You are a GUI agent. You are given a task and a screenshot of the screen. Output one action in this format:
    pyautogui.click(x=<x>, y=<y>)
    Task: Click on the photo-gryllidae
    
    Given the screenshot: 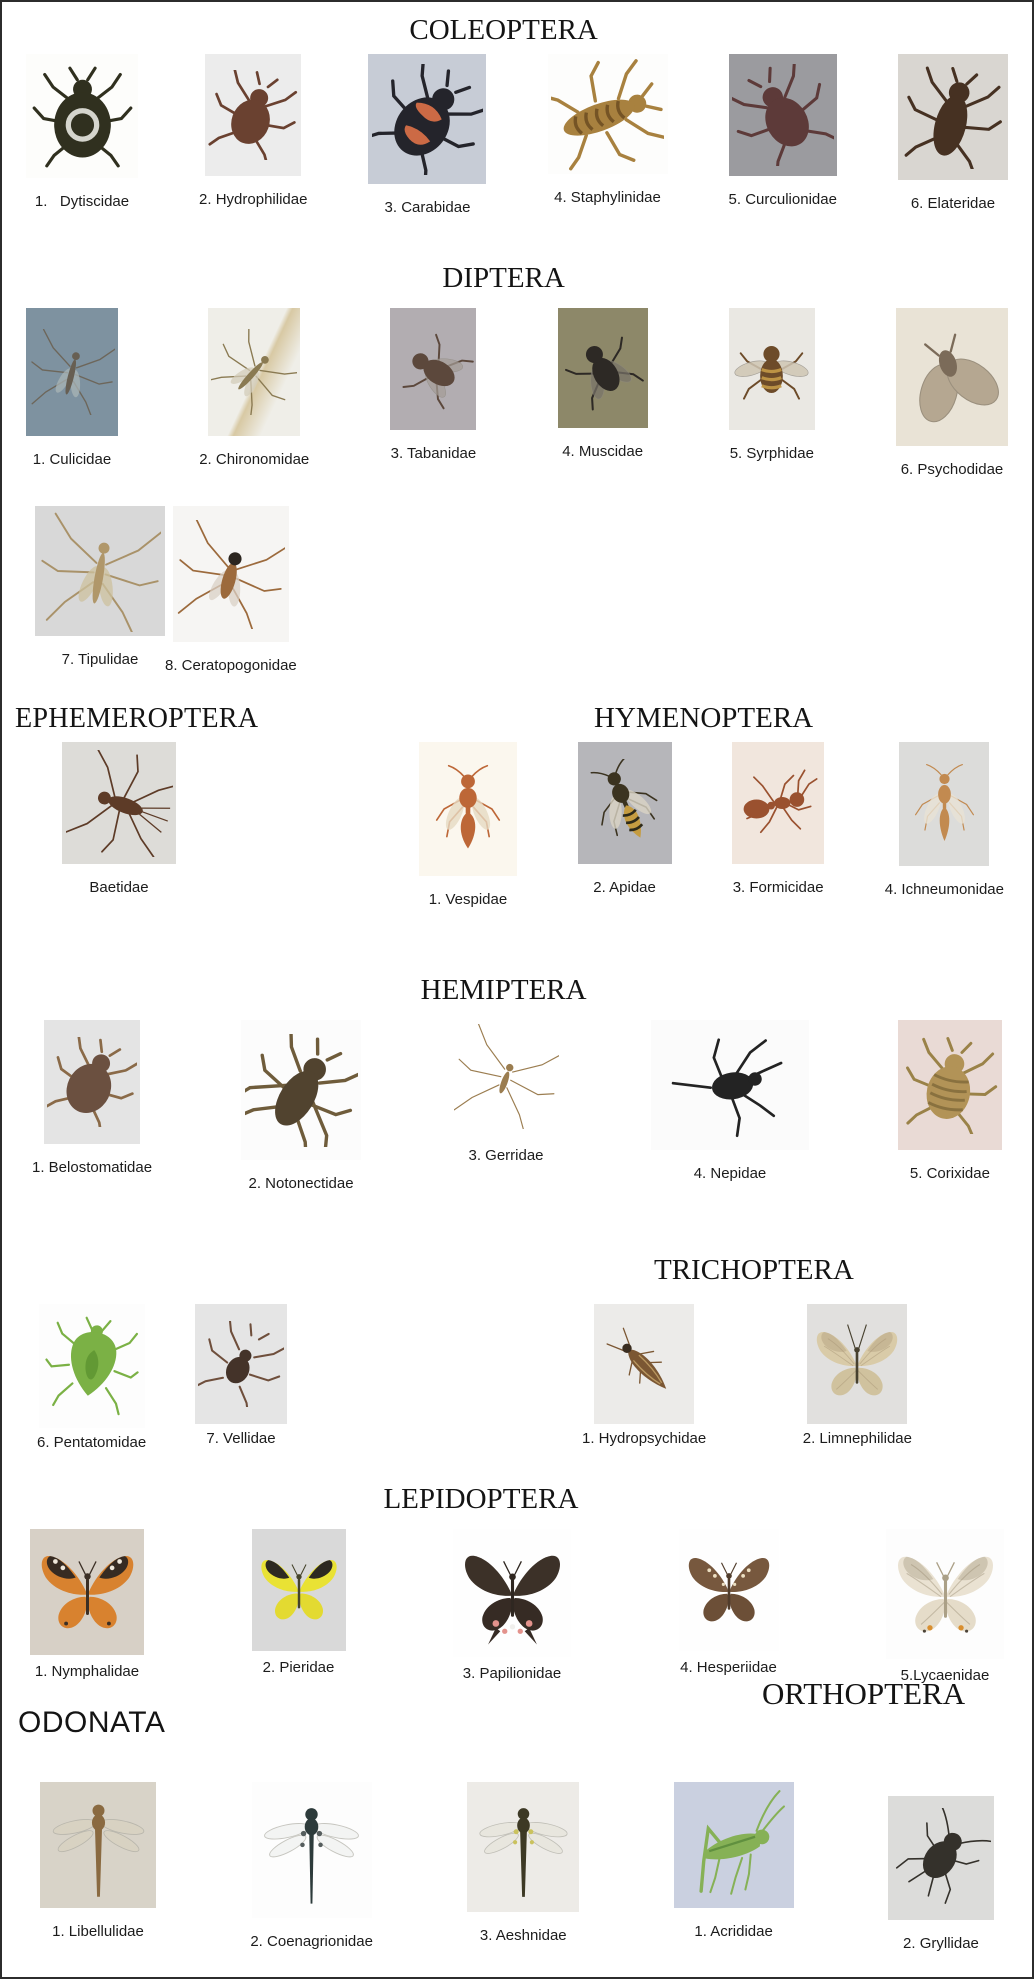 What is the action you would take?
    pyautogui.click(x=940, y=1858)
    